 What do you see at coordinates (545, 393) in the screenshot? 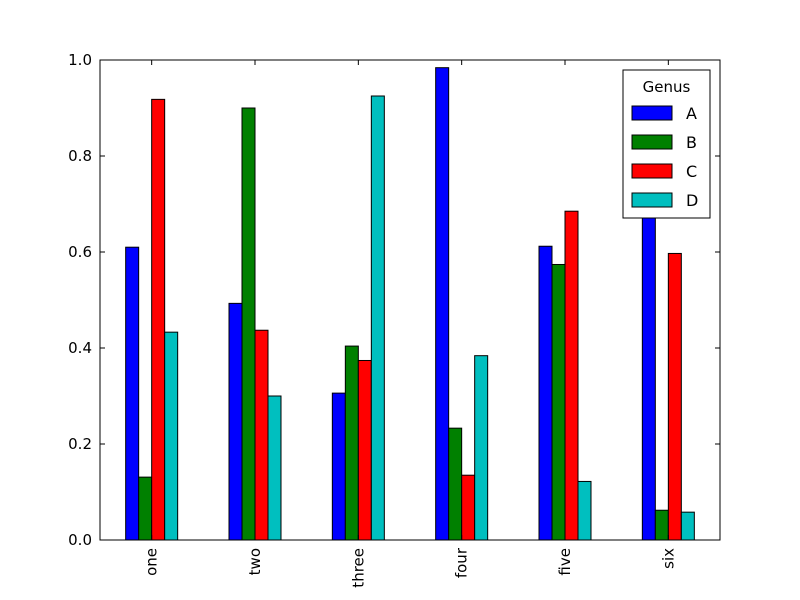
I see `bar-five-A` at bounding box center [545, 393].